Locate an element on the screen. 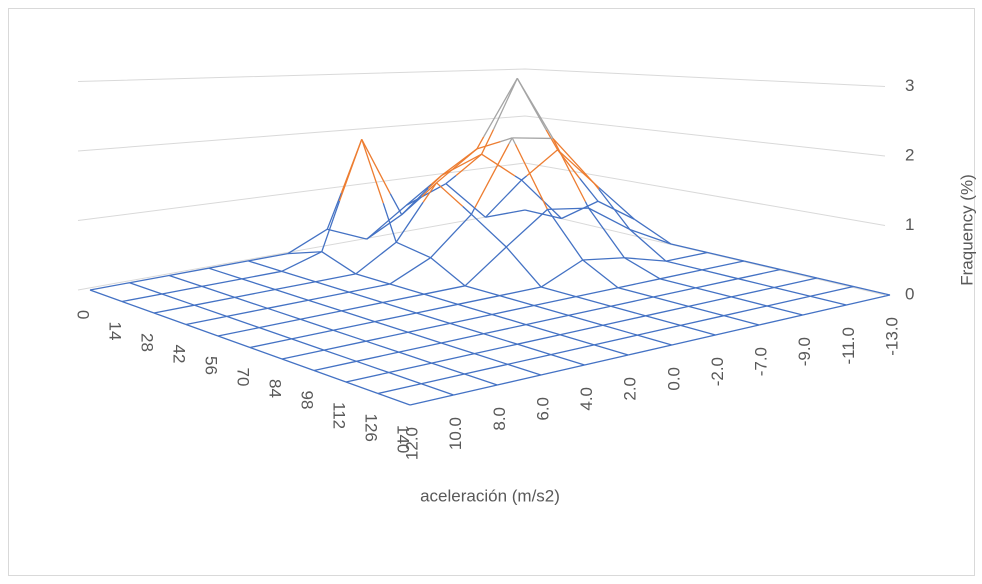  column-label: -2.0 is located at coordinates (717, 371).